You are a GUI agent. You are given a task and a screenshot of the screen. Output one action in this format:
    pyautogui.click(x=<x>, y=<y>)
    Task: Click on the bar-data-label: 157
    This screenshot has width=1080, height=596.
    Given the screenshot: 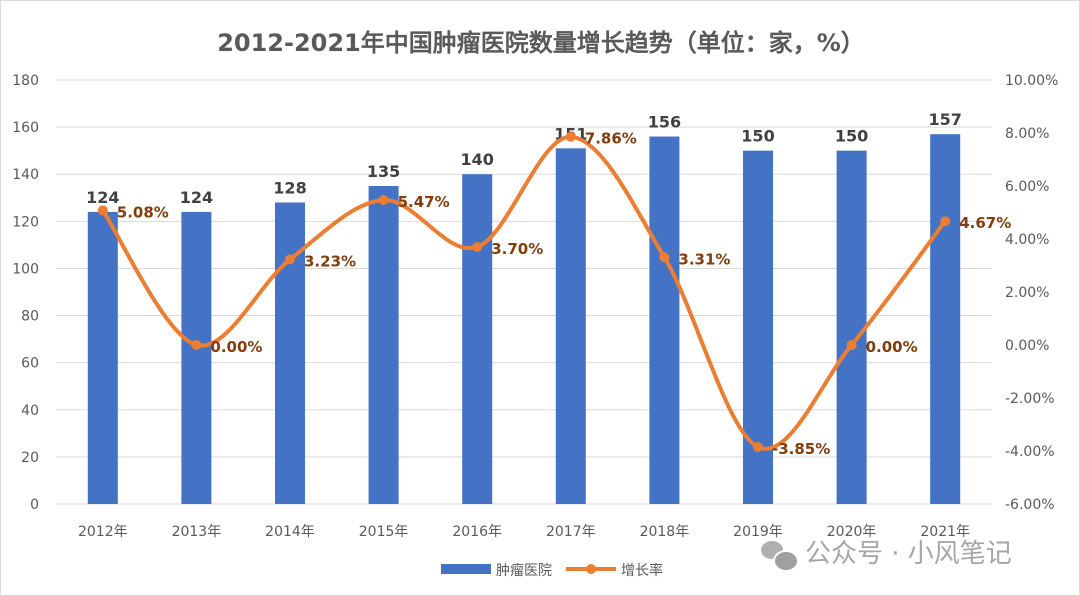 What is the action you would take?
    pyautogui.click(x=944, y=119)
    